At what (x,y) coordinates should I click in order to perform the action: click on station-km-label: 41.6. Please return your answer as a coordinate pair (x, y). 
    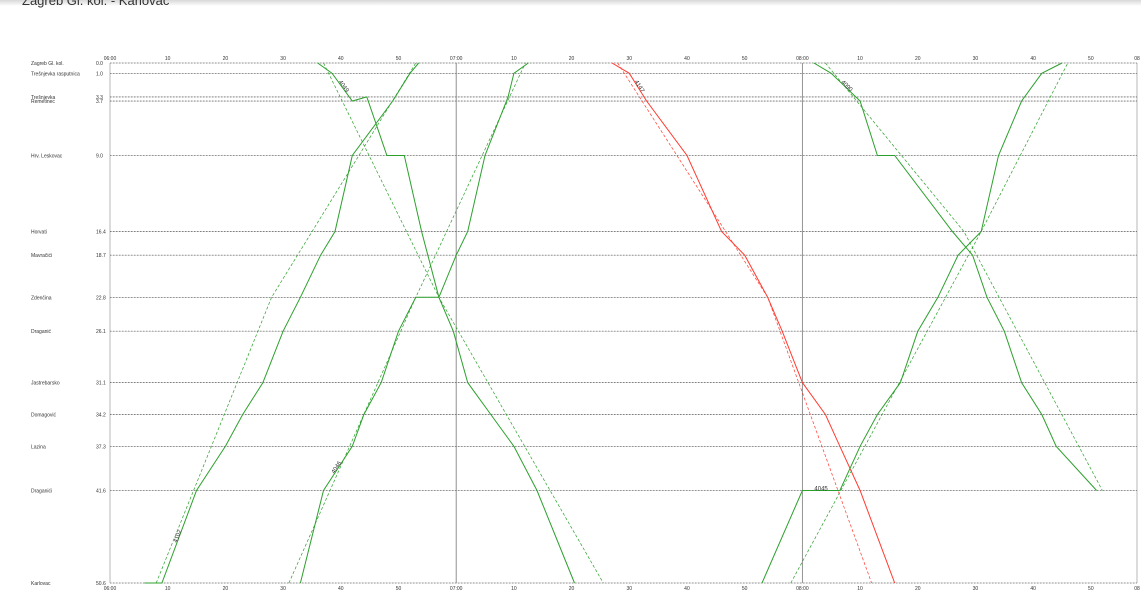
    Looking at the image, I should click on (101, 492).